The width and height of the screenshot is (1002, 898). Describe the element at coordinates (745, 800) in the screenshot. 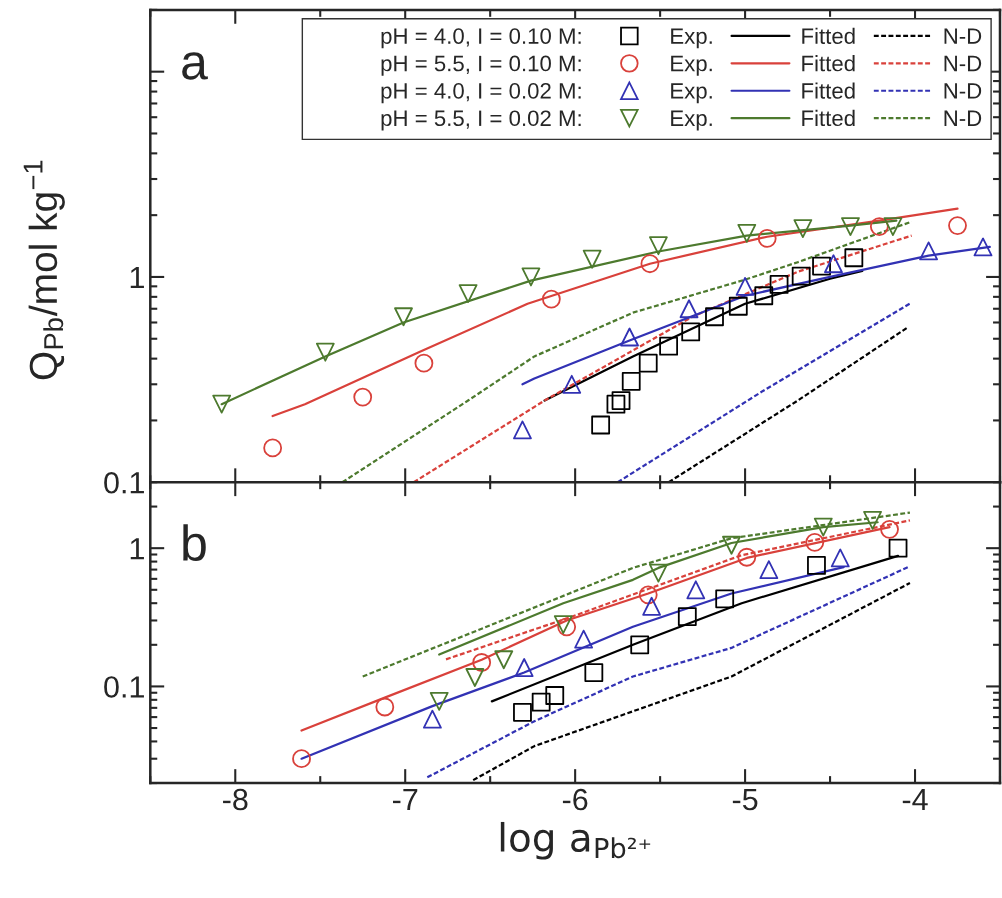

I see `x-tick-label: -5` at that location.